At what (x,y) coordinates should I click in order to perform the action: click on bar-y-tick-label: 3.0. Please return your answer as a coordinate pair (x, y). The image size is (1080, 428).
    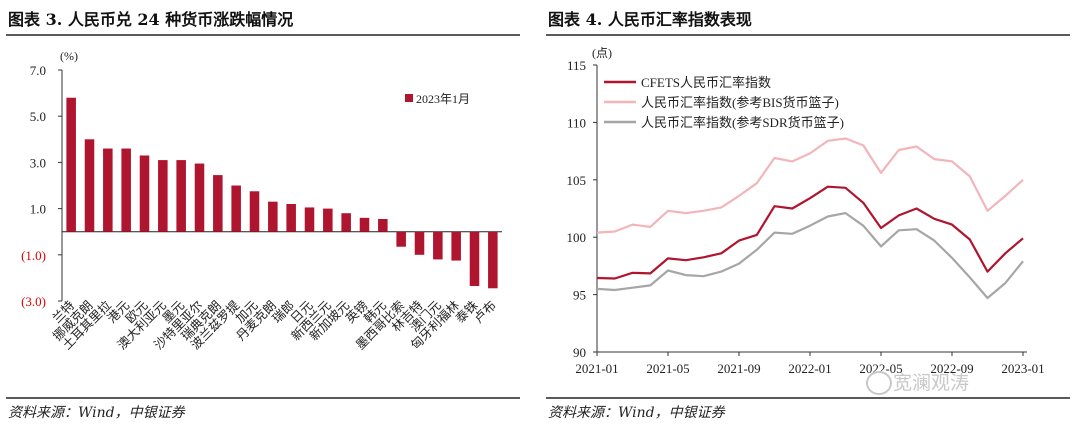
    Looking at the image, I should click on (38, 162).